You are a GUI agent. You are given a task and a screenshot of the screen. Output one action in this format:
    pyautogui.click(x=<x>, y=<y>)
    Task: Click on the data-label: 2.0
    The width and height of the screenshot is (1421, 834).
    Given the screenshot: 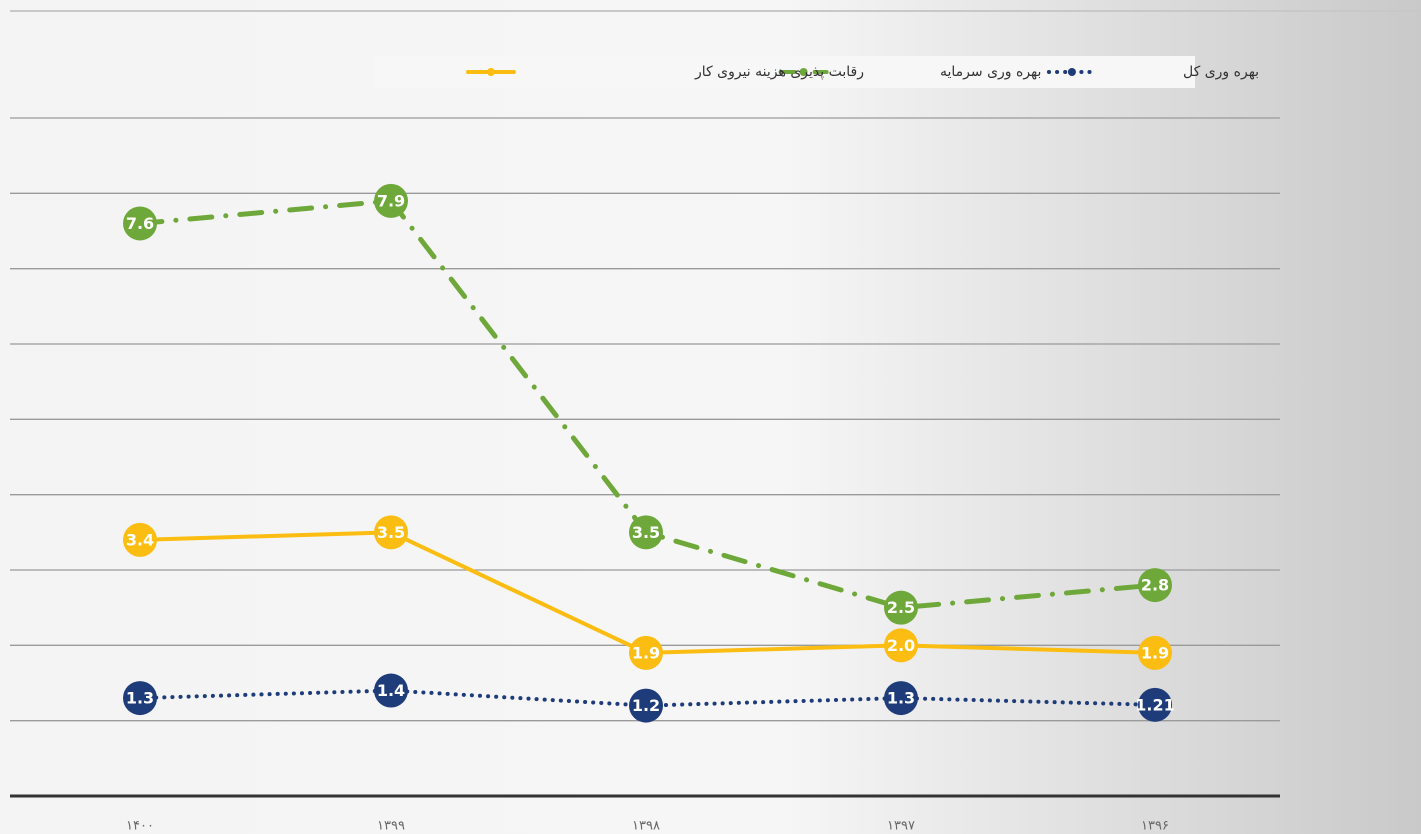 What is the action you would take?
    pyautogui.click(x=901, y=645)
    